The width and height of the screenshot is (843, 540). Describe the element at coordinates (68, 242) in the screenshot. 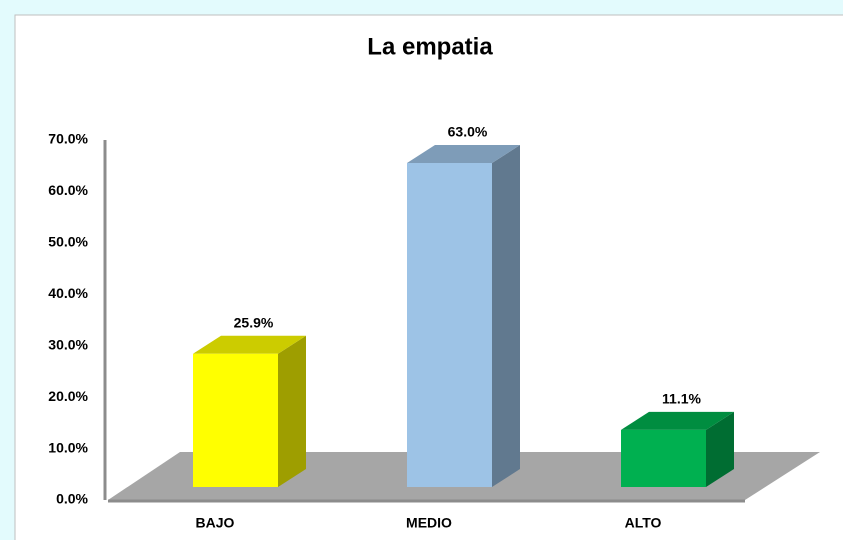

I see `y-tick-label: 50.0%` at that location.